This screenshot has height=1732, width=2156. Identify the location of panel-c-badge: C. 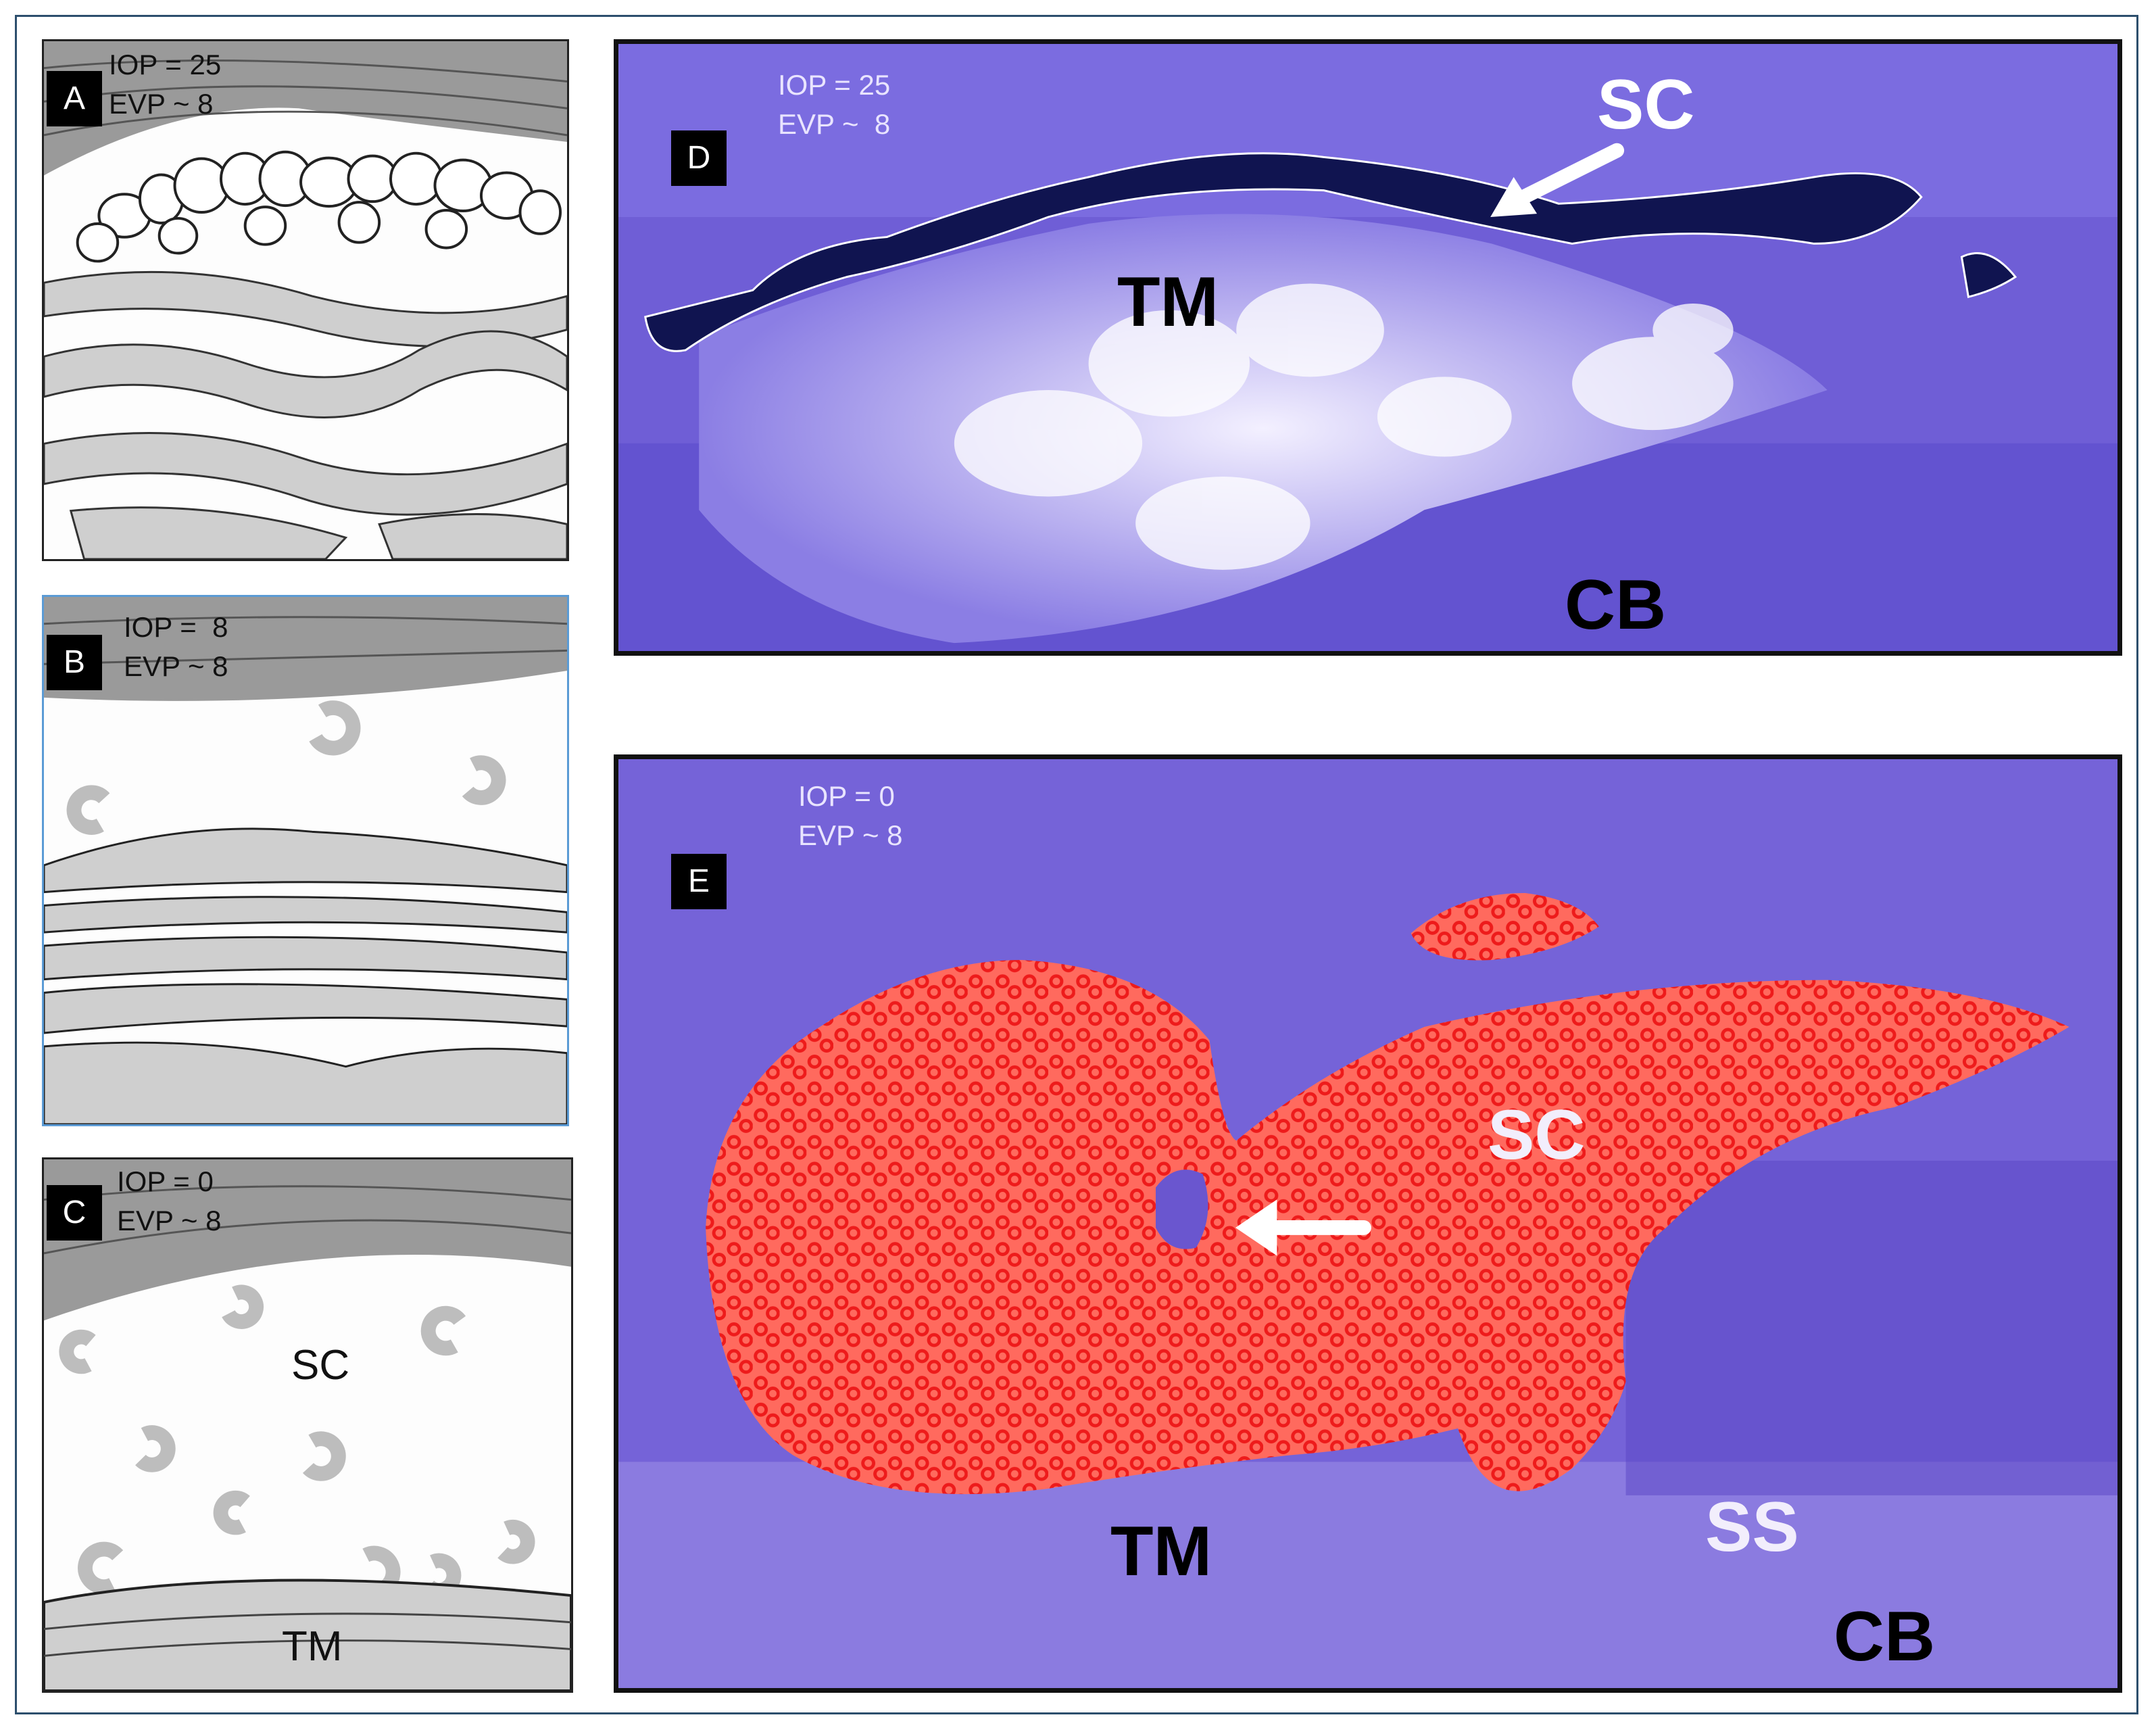
(74, 1213).